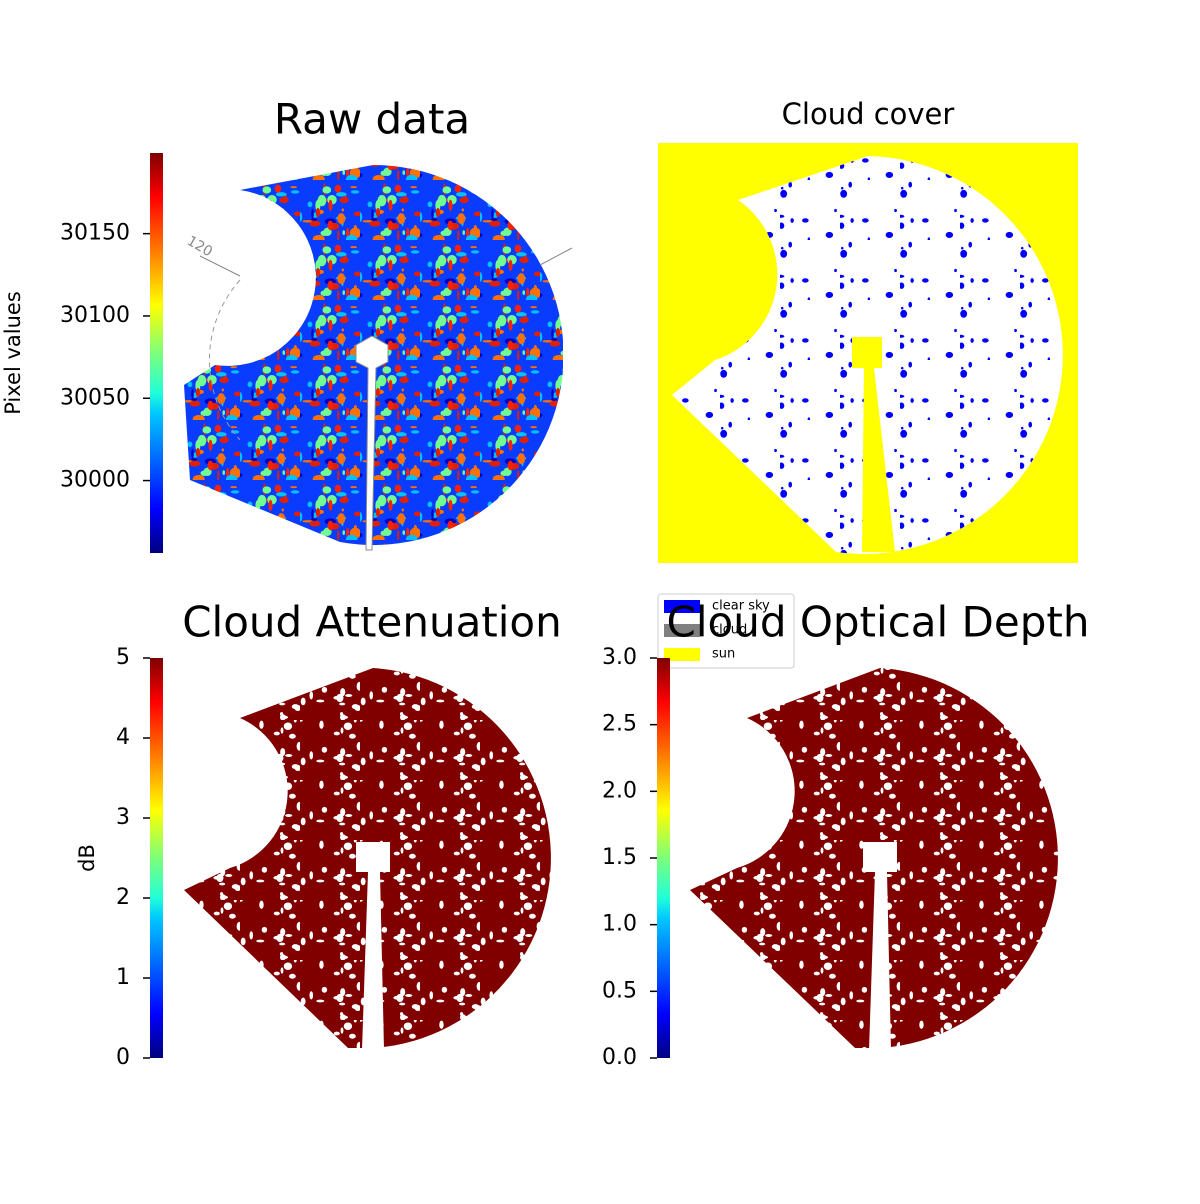 This screenshot has height=1204, width=1200. I want to click on colorbar-label: dB, so click(87, 858).